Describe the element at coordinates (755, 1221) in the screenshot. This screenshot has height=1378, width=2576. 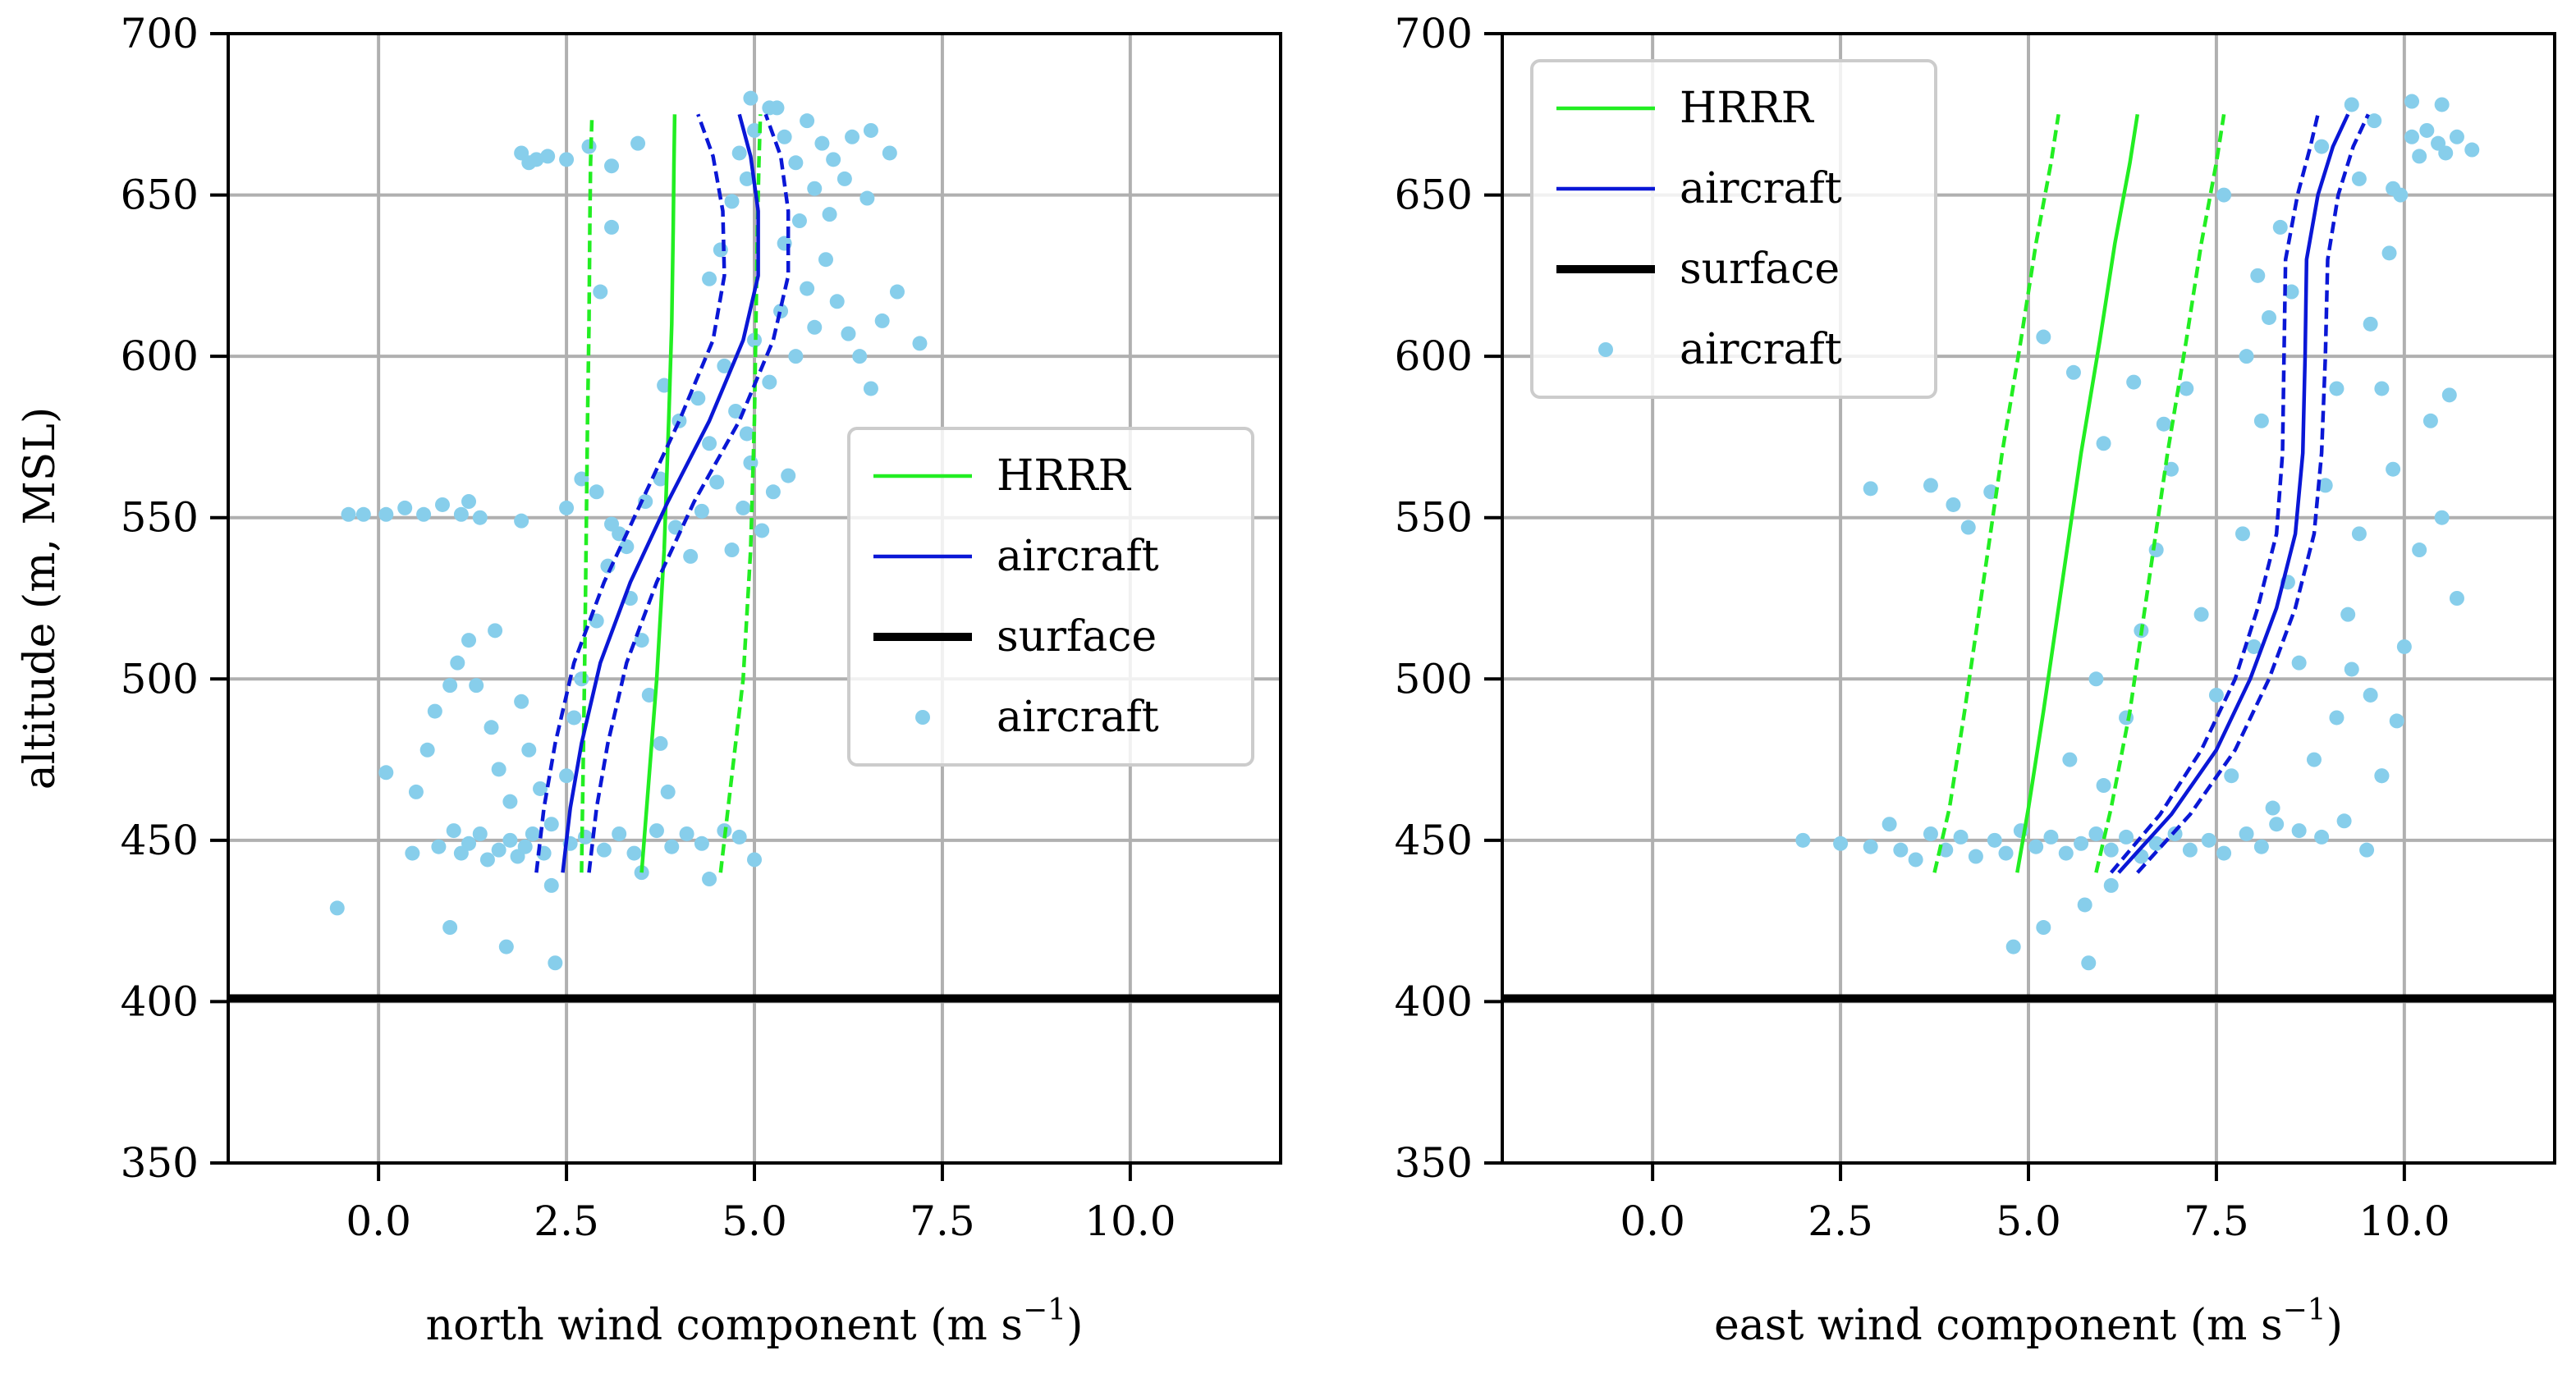
I see `x-tick-label: 5.0` at that location.